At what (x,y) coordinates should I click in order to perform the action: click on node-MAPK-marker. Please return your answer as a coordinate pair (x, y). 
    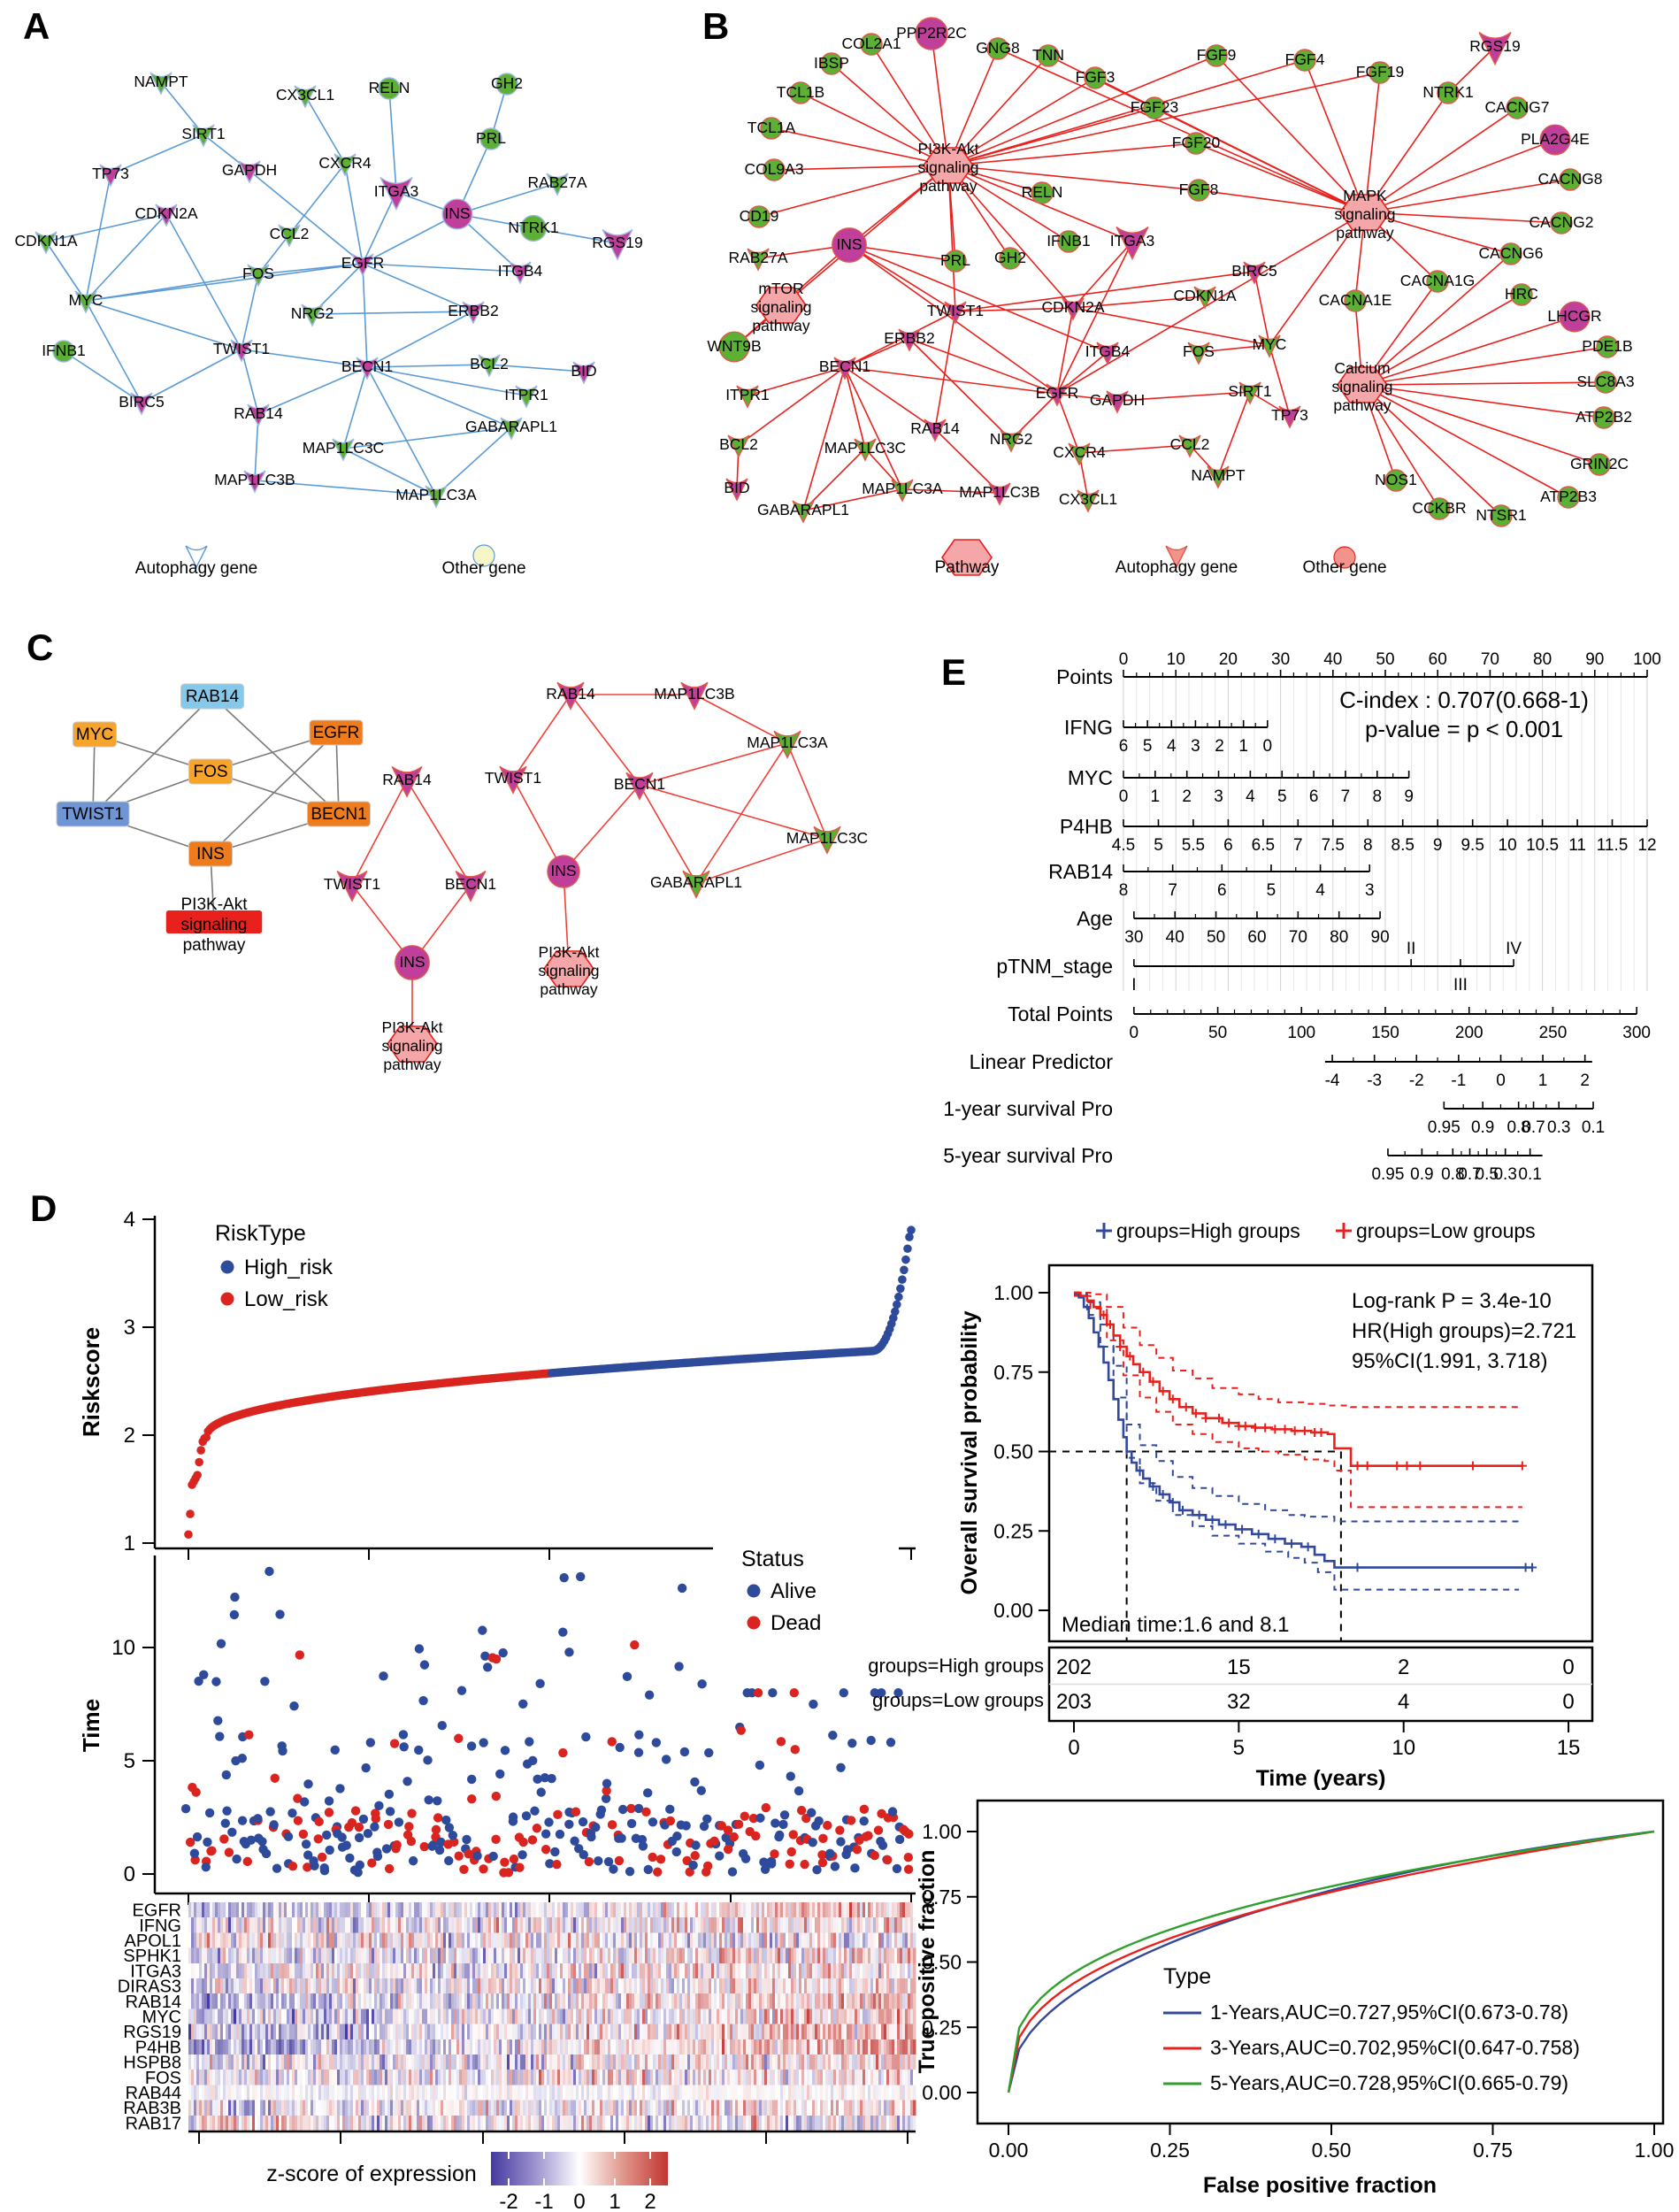
    Looking at the image, I should click on (1365, 213).